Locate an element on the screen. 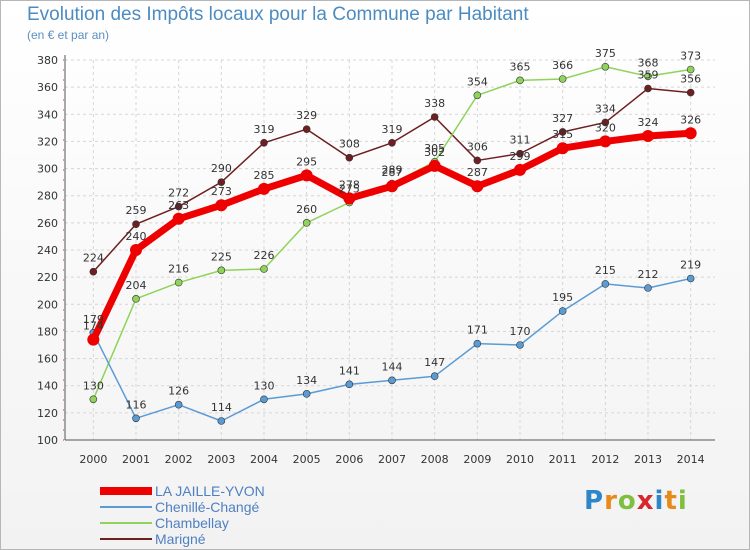 The height and width of the screenshot is (550, 750). legend-swatch-chambellay is located at coordinates (126, 523).